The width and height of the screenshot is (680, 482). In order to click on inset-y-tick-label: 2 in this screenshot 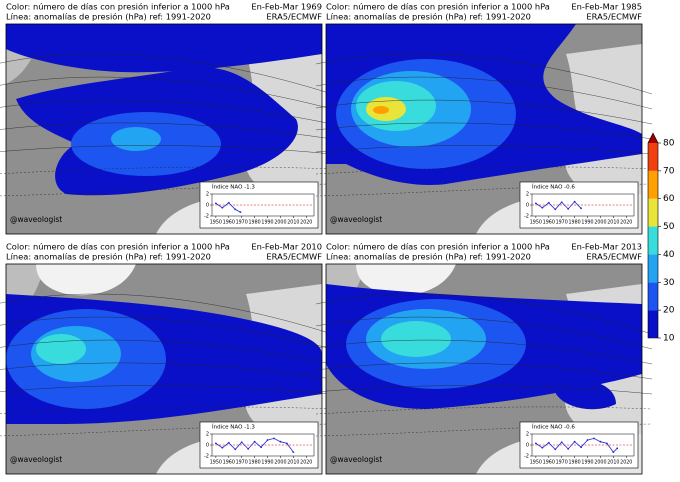, I will do `click(207, 195)`.